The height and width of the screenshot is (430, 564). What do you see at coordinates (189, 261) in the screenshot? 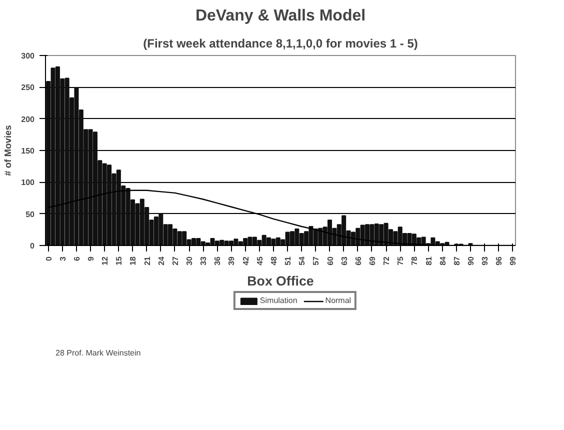
I see `x-tick-label: 30` at bounding box center [189, 261].